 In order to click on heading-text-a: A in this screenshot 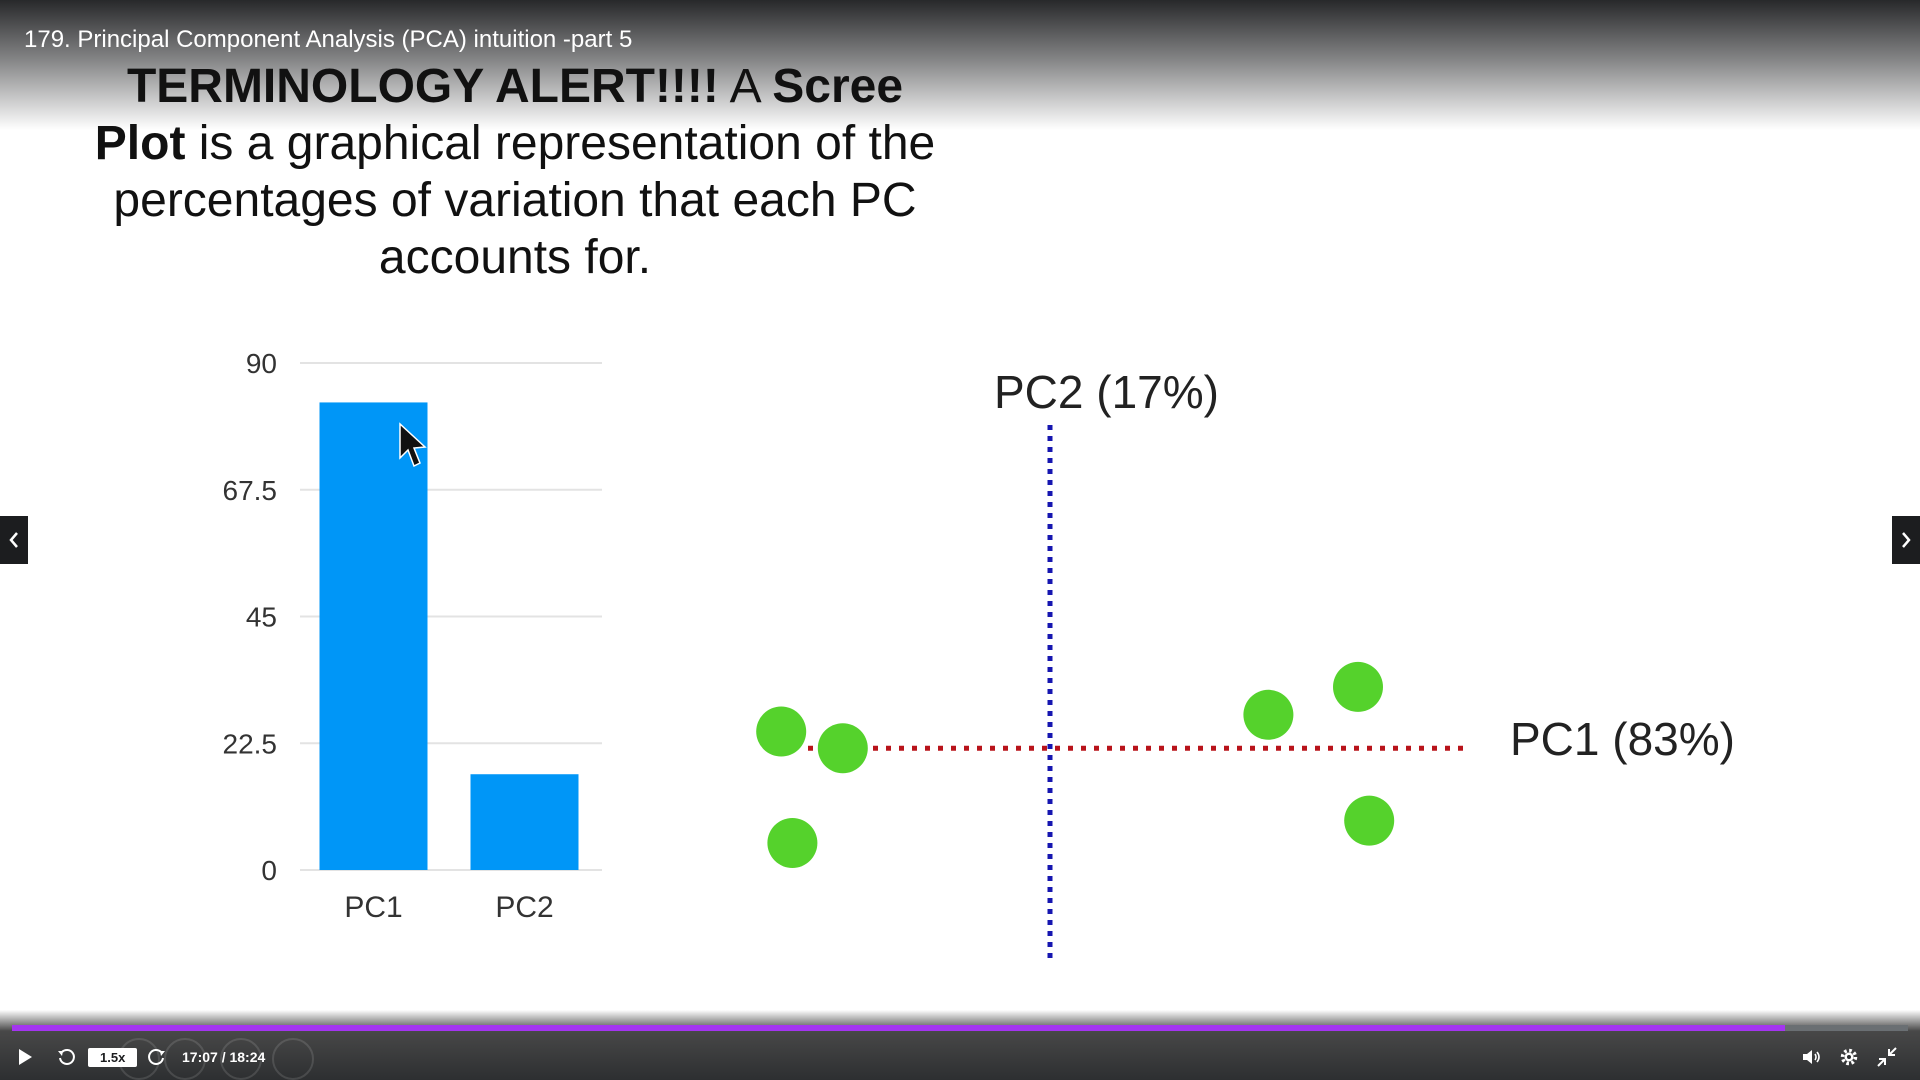, I will do `click(745, 86)`.